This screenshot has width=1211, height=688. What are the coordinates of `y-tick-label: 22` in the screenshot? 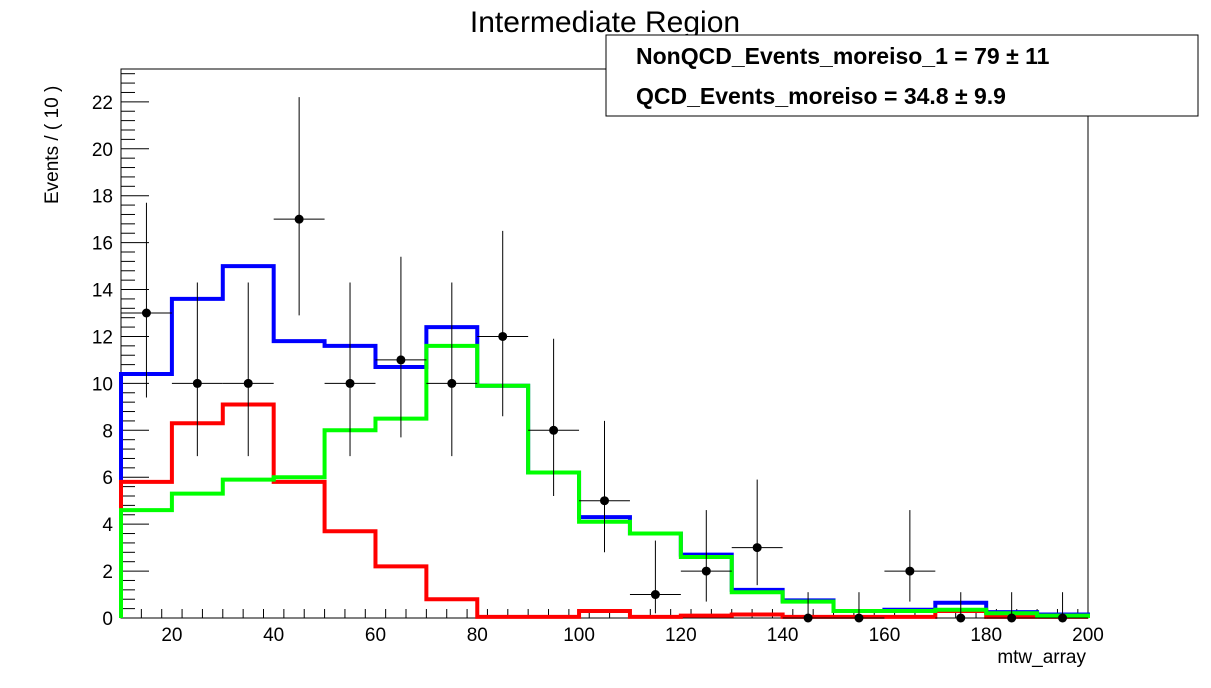 It's located at (102, 103).